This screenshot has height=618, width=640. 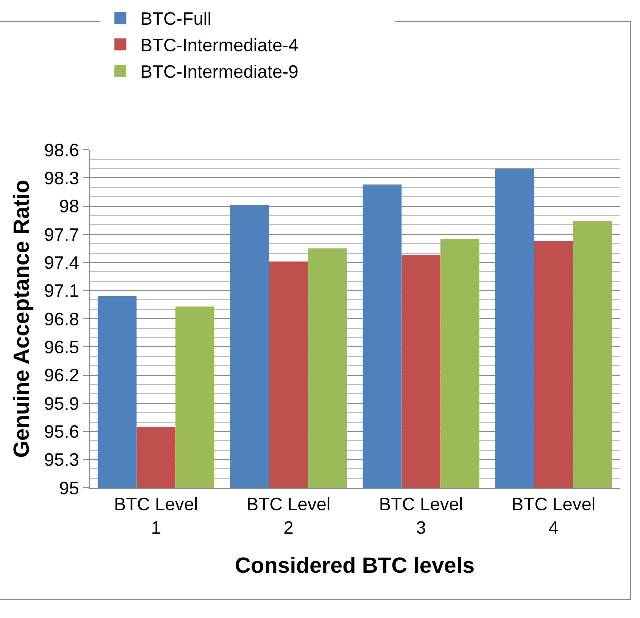 I want to click on y-tick-label: 97.7, so click(x=62, y=234).